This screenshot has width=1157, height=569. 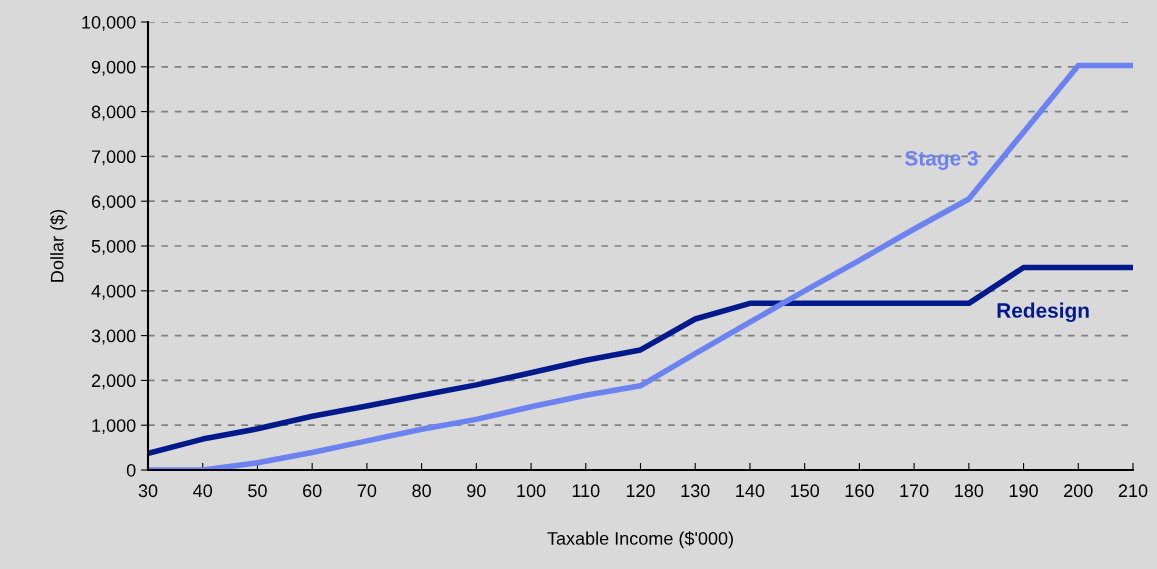 What do you see at coordinates (113, 292) in the screenshot?
I see `y-tick-label: 4,000` at bounding box center [113, 292].